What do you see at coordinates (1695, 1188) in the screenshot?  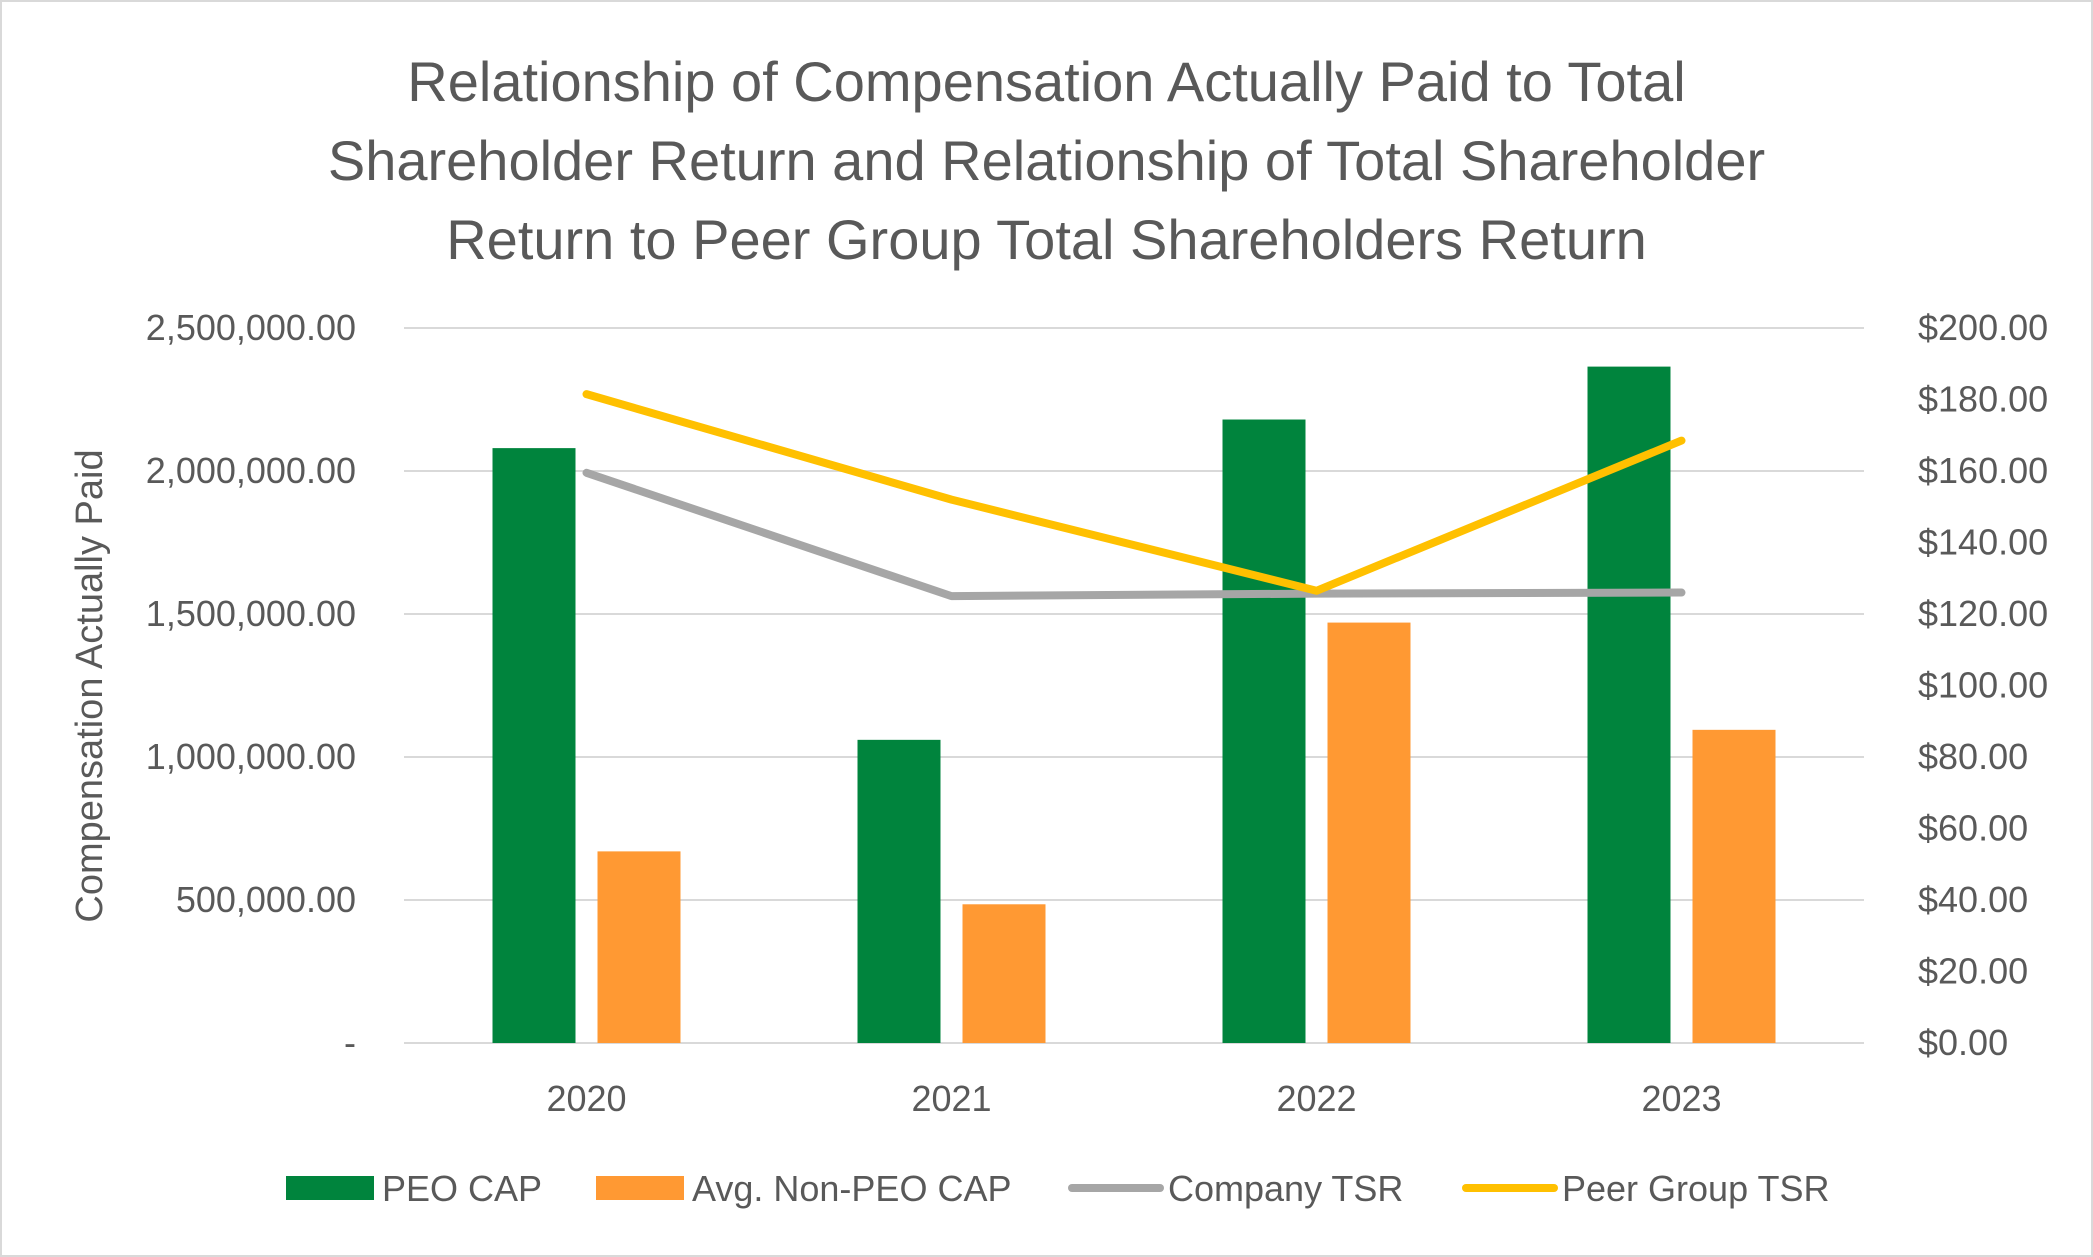 I see `legend-label: Peer Group TSR` at bounding box center [1695, 1188].